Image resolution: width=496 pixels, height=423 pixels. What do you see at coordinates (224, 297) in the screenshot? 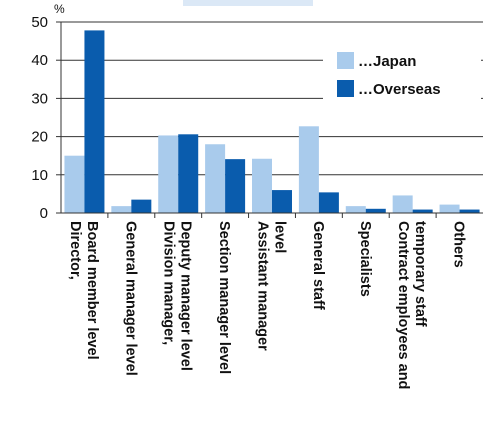
I see `x-category-label: Section manager level` at bounding box center [224, 297].